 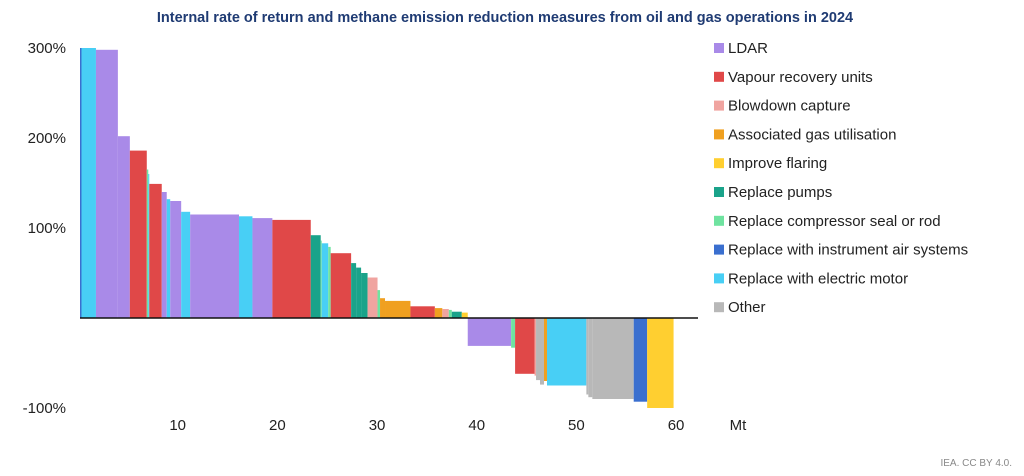 What do you see at coordinates (719, 220) in the screenshot?
I see `legend-swatch-replace-compressor-seal-or-rod` at bounding box center [719, 220].